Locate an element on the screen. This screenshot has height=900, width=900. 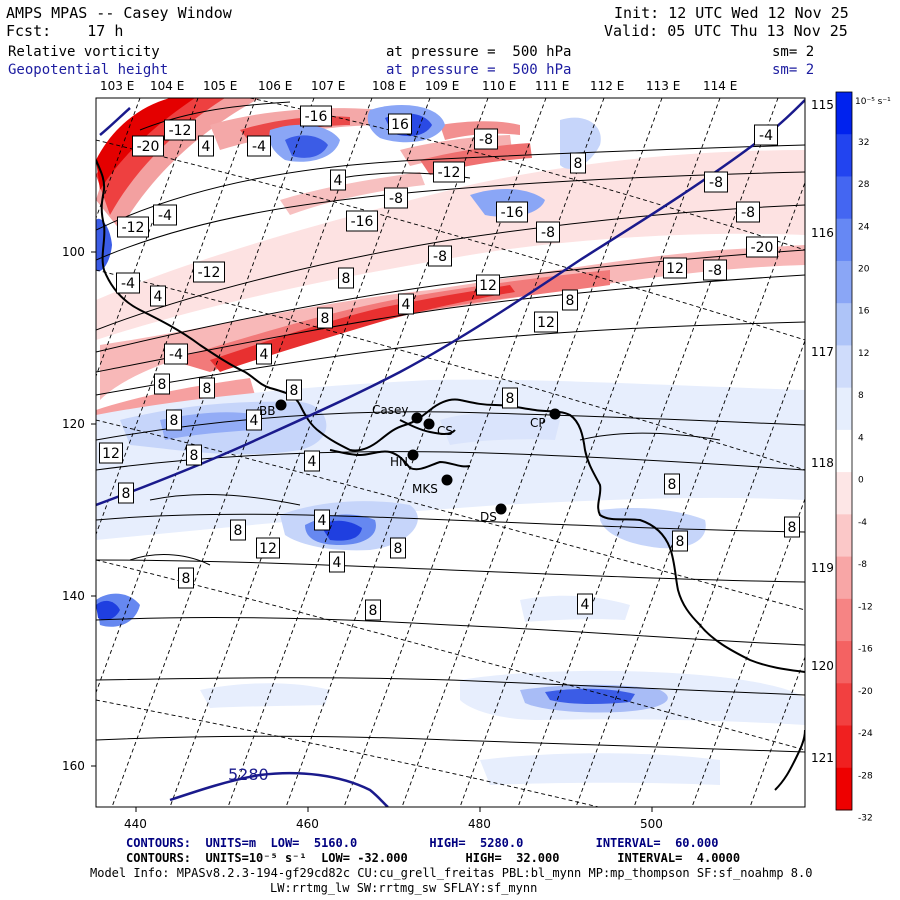
field-1-smooth: sm= 2 is located at coordinates (793, 52).